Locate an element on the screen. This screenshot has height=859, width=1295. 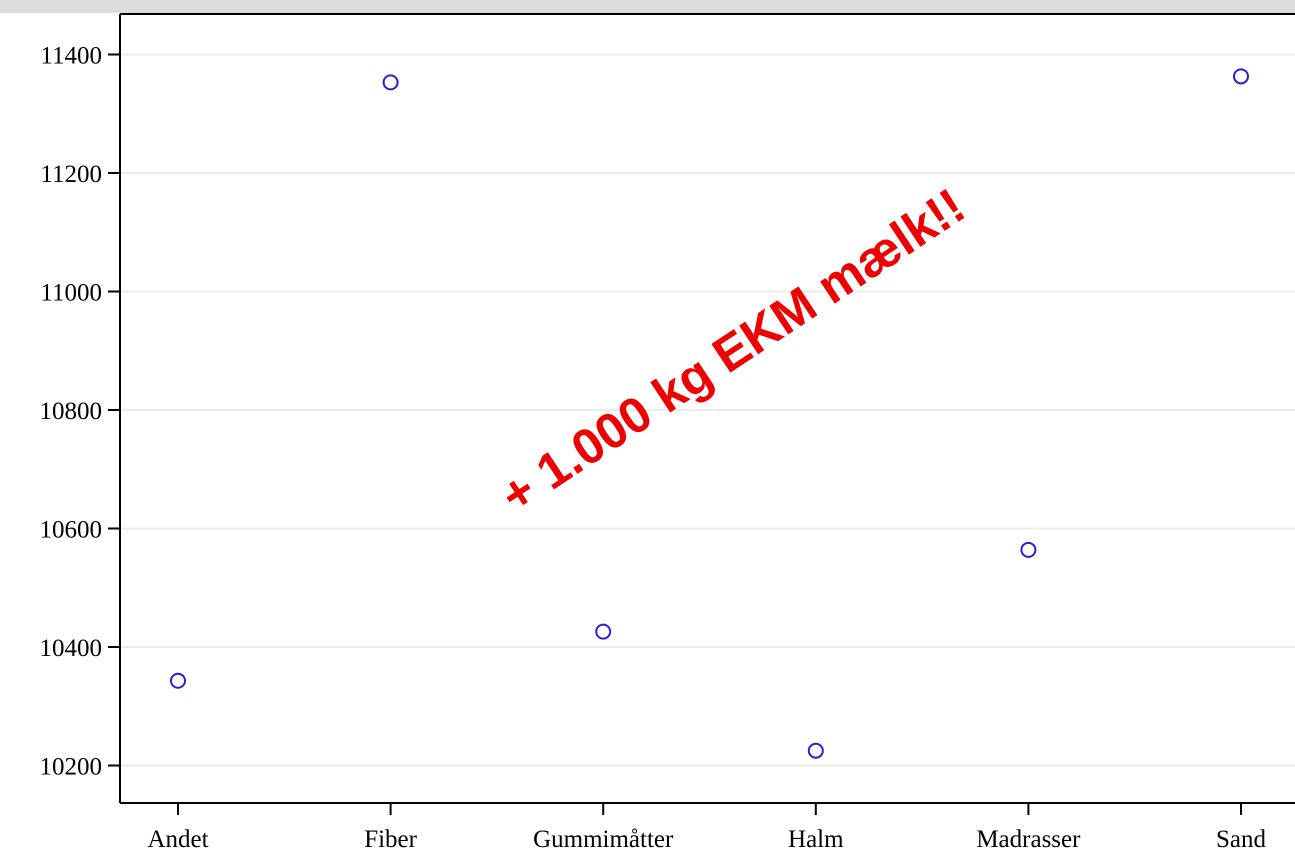
x-axis-ticks: Andet Fiber Gummimåtter Halm Madrasser Sand is located at coordinates (707, 828).